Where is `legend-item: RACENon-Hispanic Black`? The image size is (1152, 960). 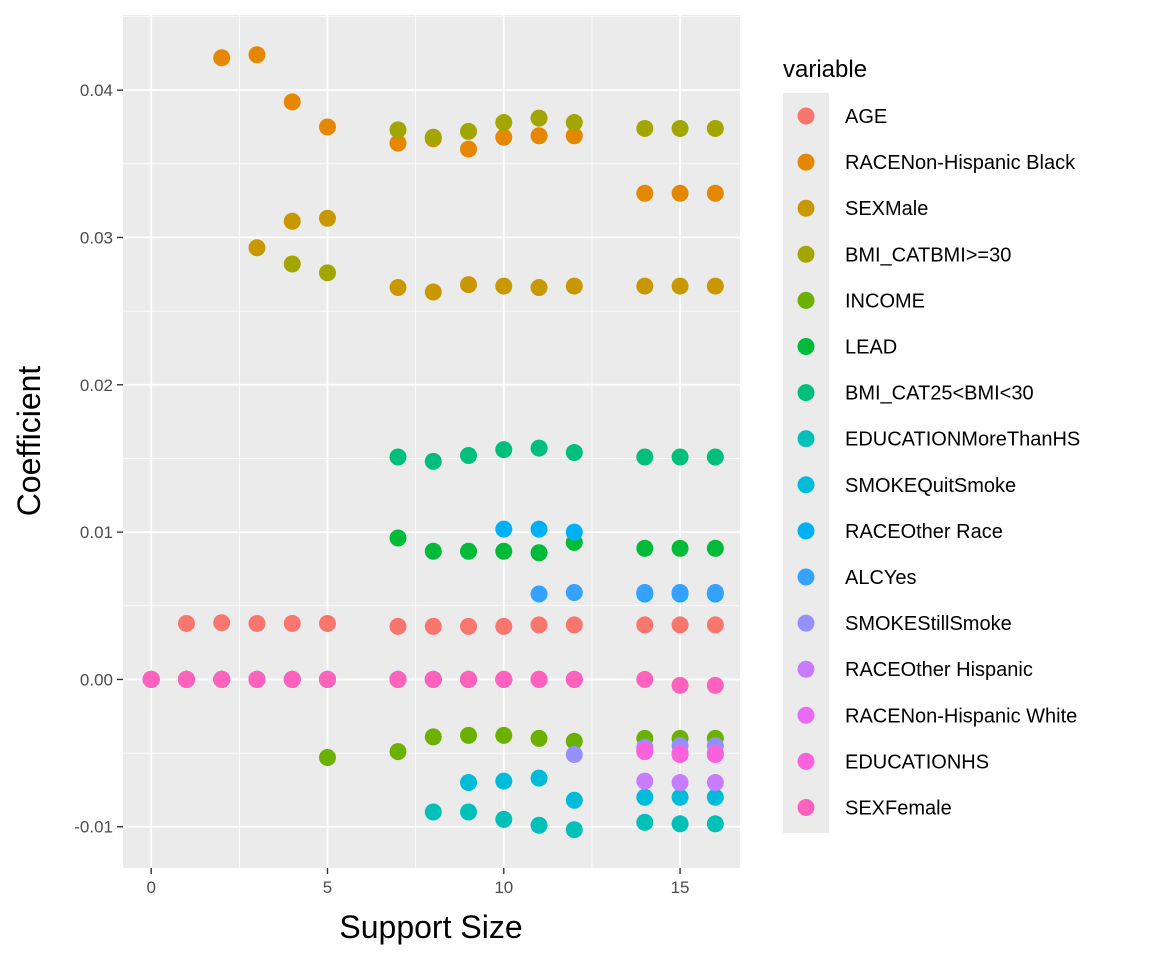
legend-item: RACENon-Hispanic Black is located at coordinates (936, 163).